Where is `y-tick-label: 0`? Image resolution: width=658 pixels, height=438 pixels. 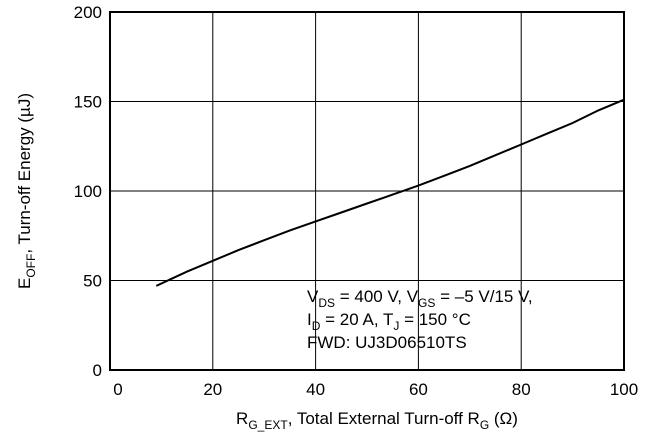
y-tick-label: 0 is located at coordinates (97, 370).